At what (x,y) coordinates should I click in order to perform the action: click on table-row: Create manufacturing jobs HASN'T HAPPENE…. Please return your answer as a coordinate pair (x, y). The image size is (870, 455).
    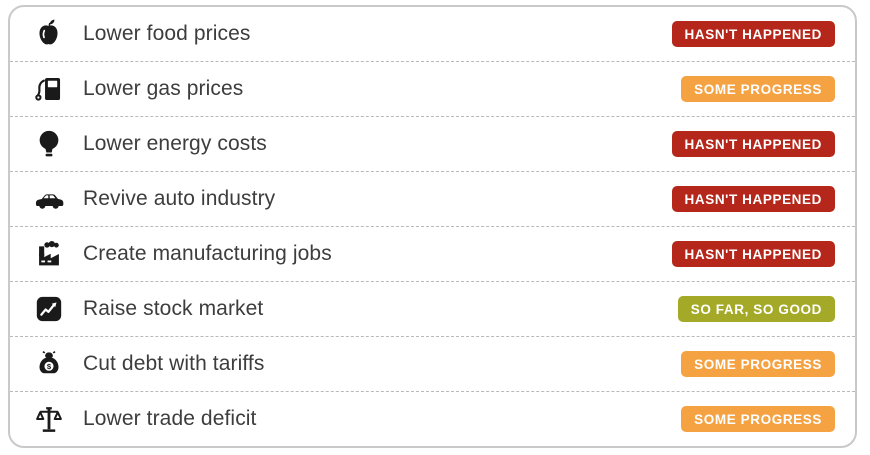
    Looking at the image, I should click on (432, 253).